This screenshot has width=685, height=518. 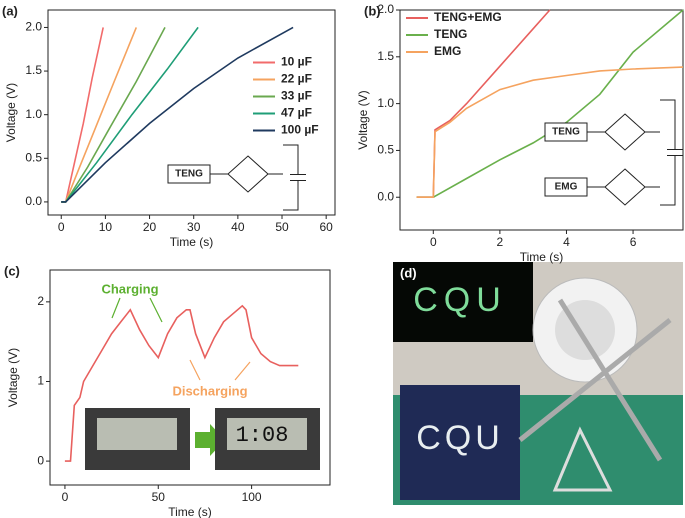 What do you see at coordinates (40, 301) in the screenshot?
I see `y-tick-label: 2` at bounding box center [40, 301].